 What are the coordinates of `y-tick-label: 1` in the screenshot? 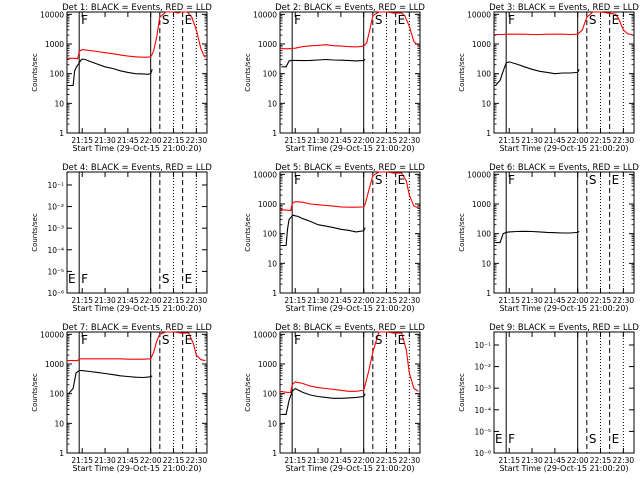 It's located at (274, 133).